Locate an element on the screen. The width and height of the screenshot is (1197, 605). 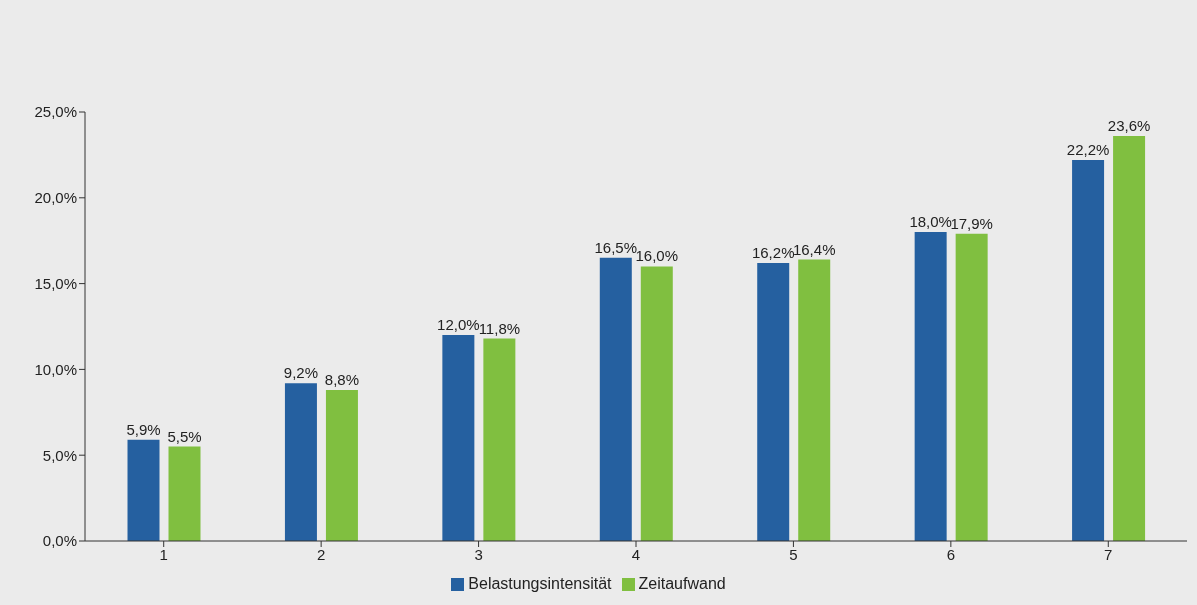
legend-label: Belastungsintensität is located at coordinates (540, 583).